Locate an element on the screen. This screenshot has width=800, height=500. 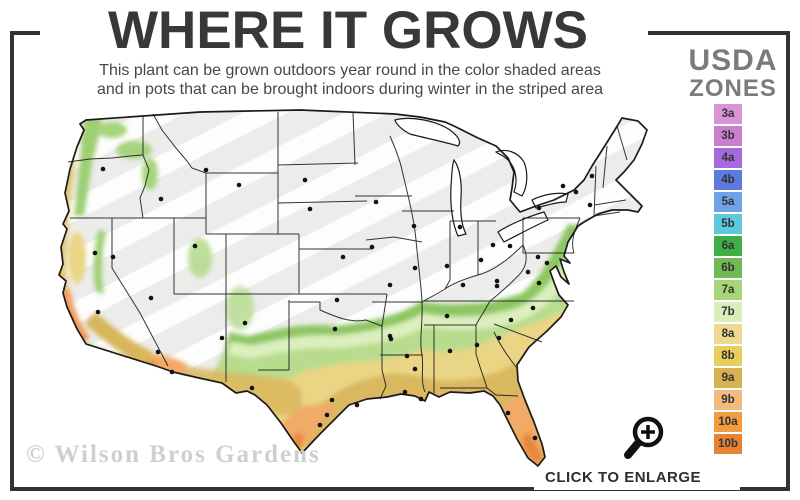
legend-zone-5a: 5a is located at coordinates (728, 202).